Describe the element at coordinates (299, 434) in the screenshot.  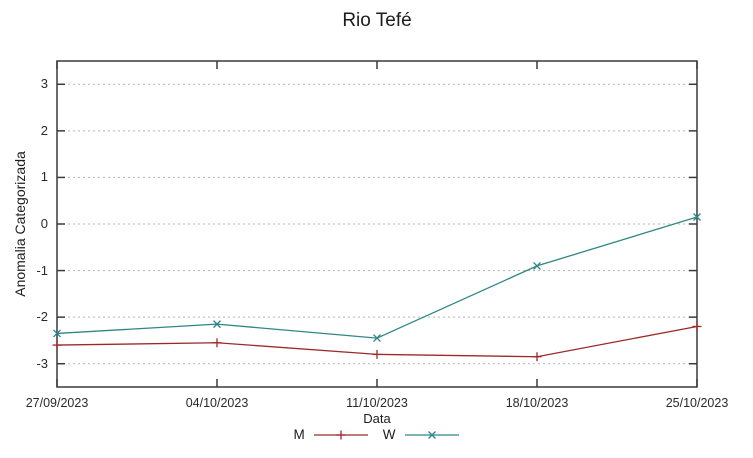
I see `legend-label: M` at that location.